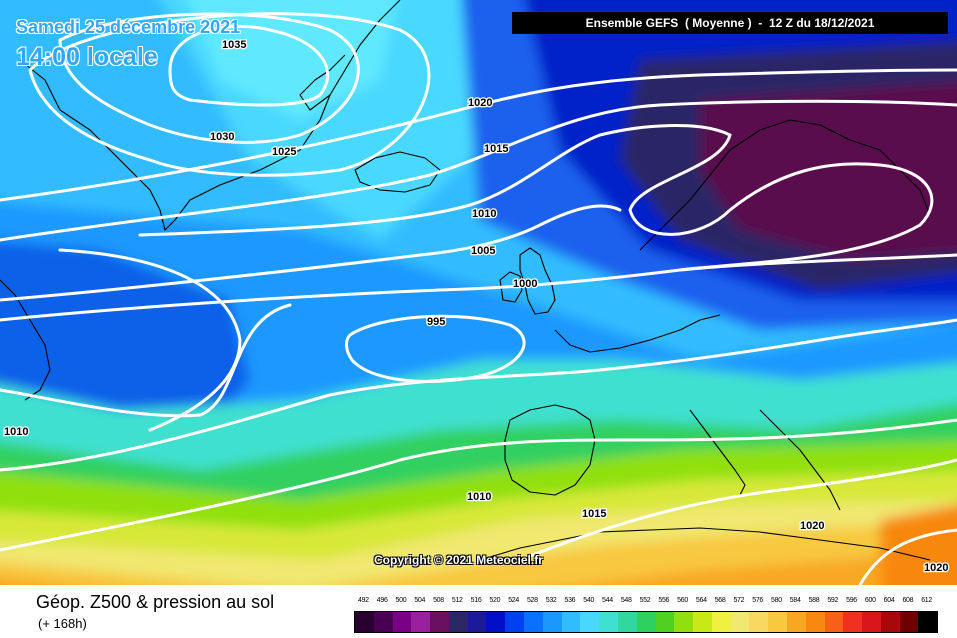 The image size is (957, 638). I want to click on color-scale-value: 500, so click(401, 600).